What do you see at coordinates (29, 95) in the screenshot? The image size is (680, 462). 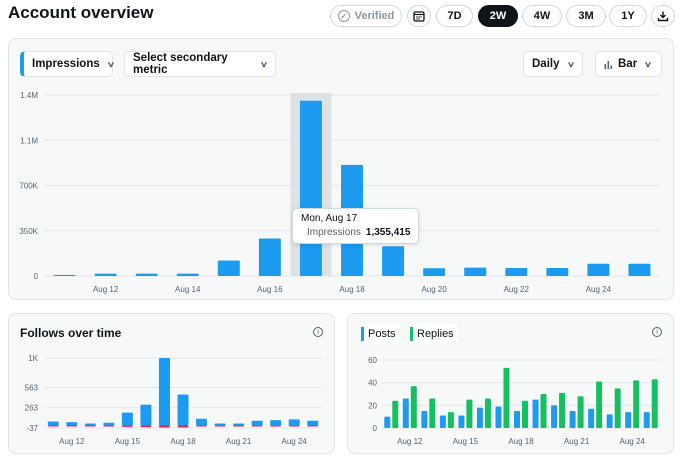 I see `y-tick-label: 1.4M` at bounding box center [29, 95].